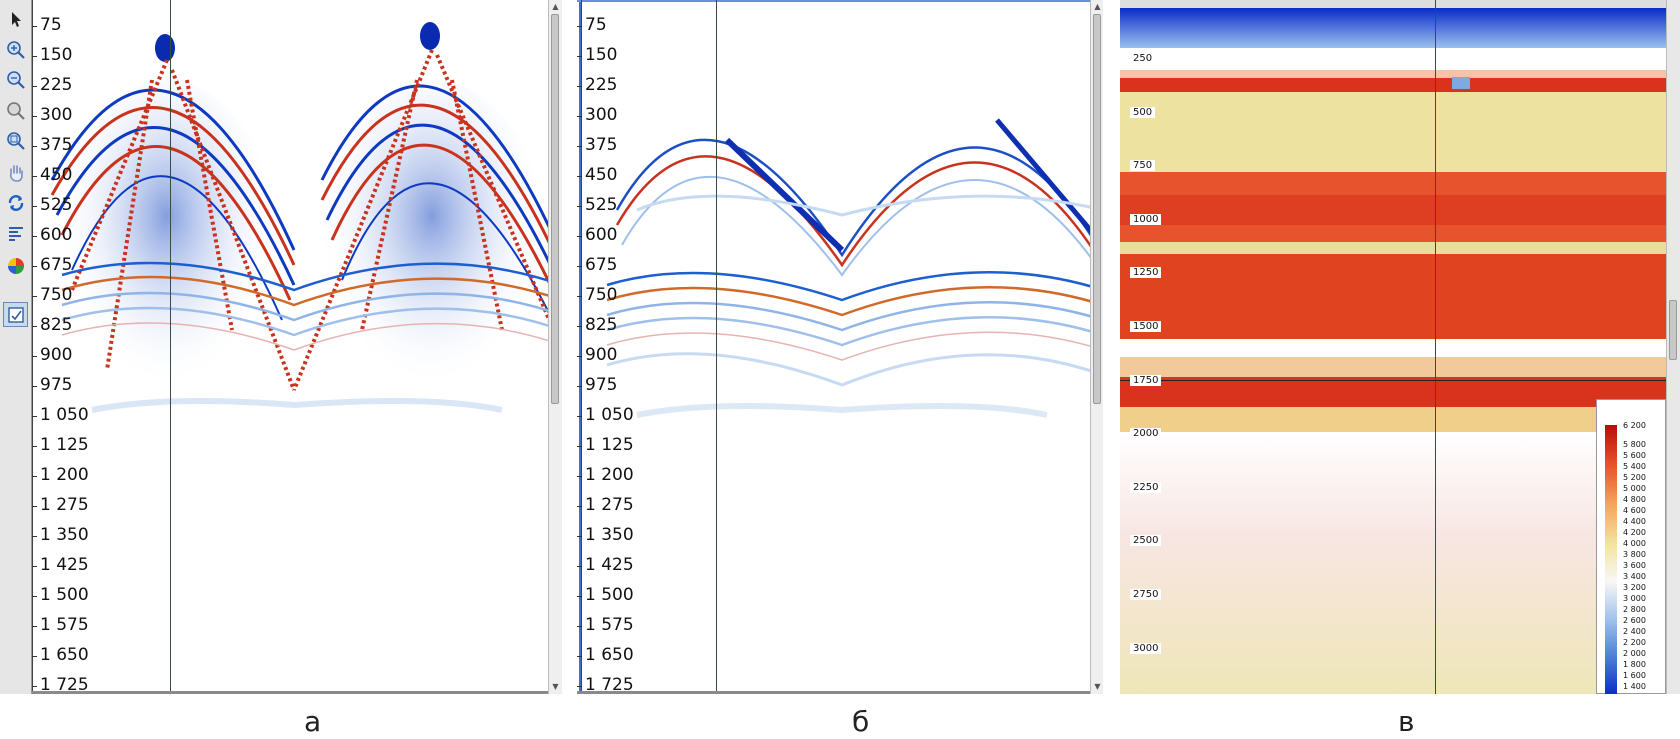 The image size is (1680, 739). Describe the element at coordinates (1143, 112) in the screenshot. I see `velocity-depth-label: 500` at that location.